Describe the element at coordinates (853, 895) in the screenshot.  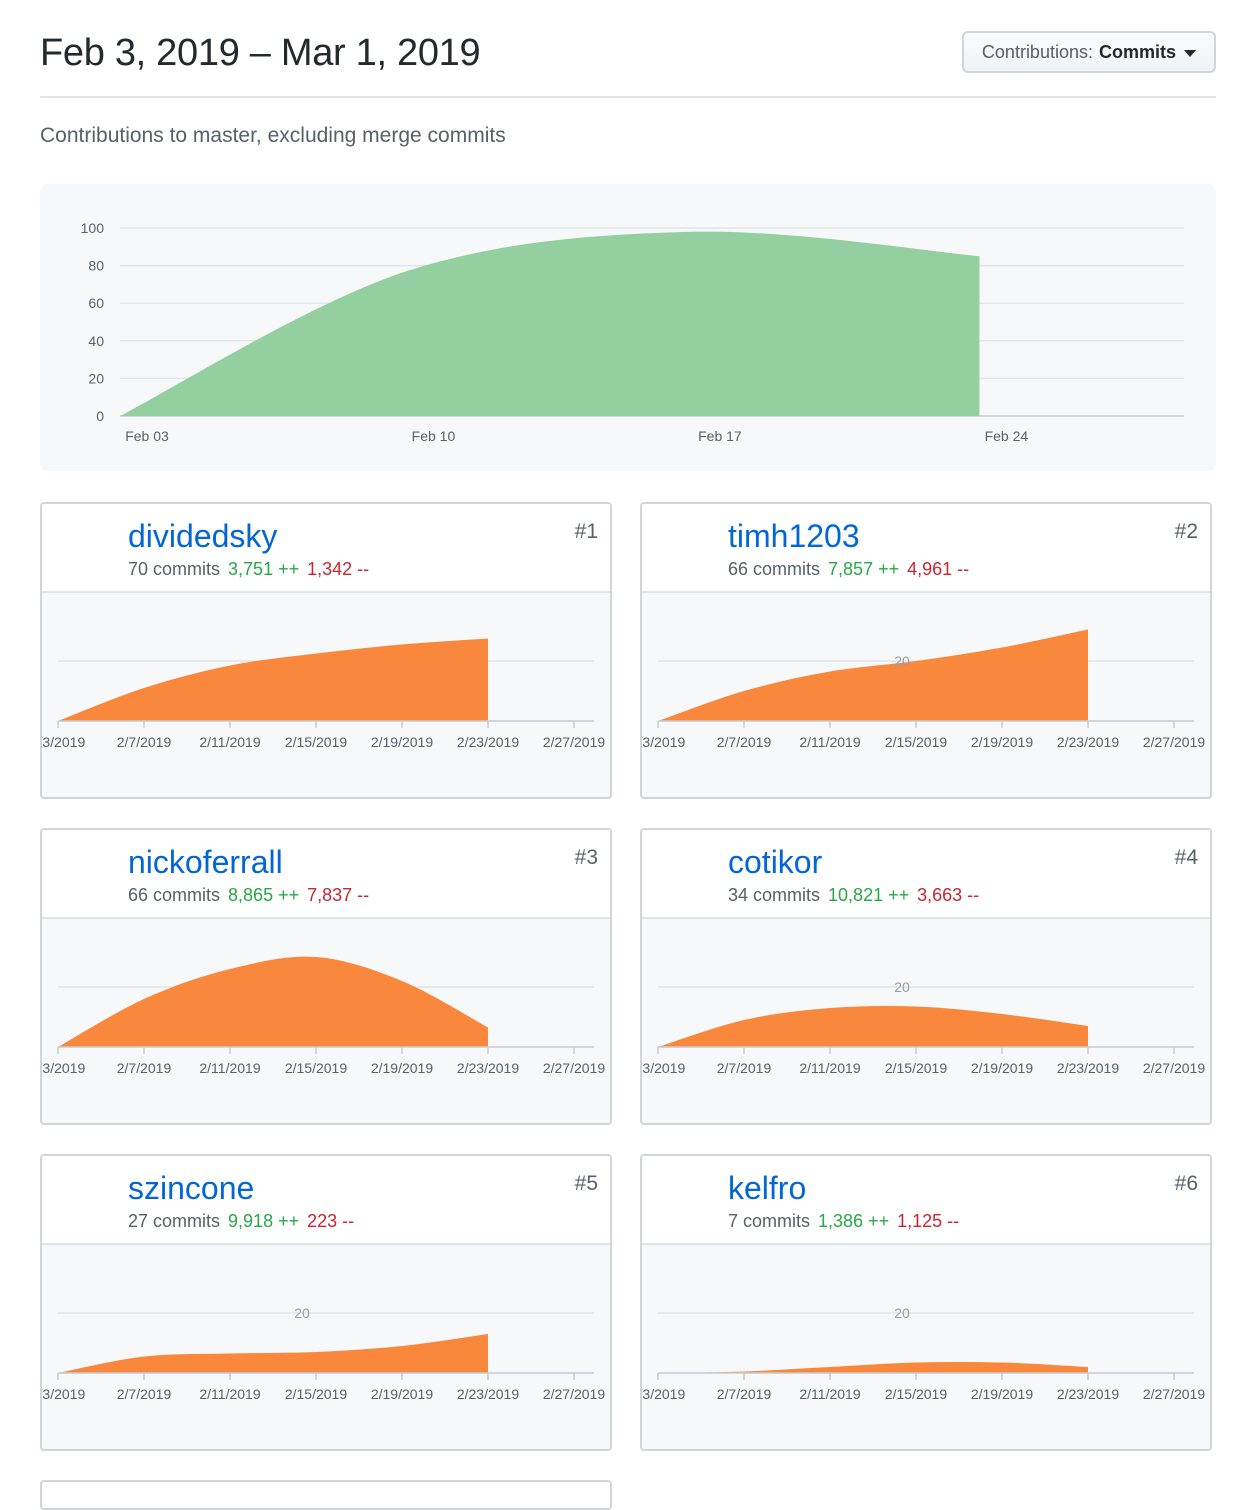
I see `contributor-stats: 34 commits 10,821 ++ 3,663 --` at that location.